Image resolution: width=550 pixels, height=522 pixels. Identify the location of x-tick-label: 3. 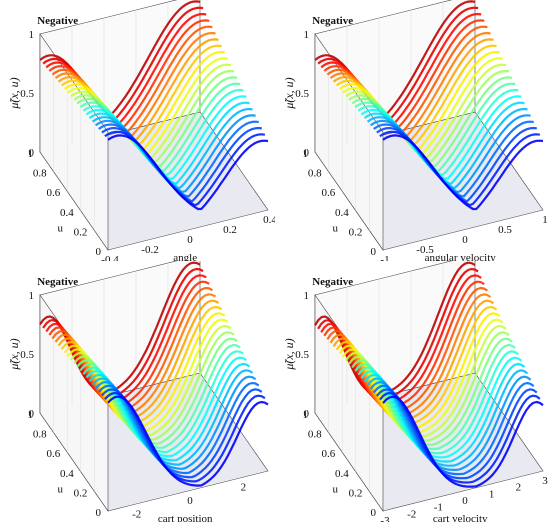
(545, 481).